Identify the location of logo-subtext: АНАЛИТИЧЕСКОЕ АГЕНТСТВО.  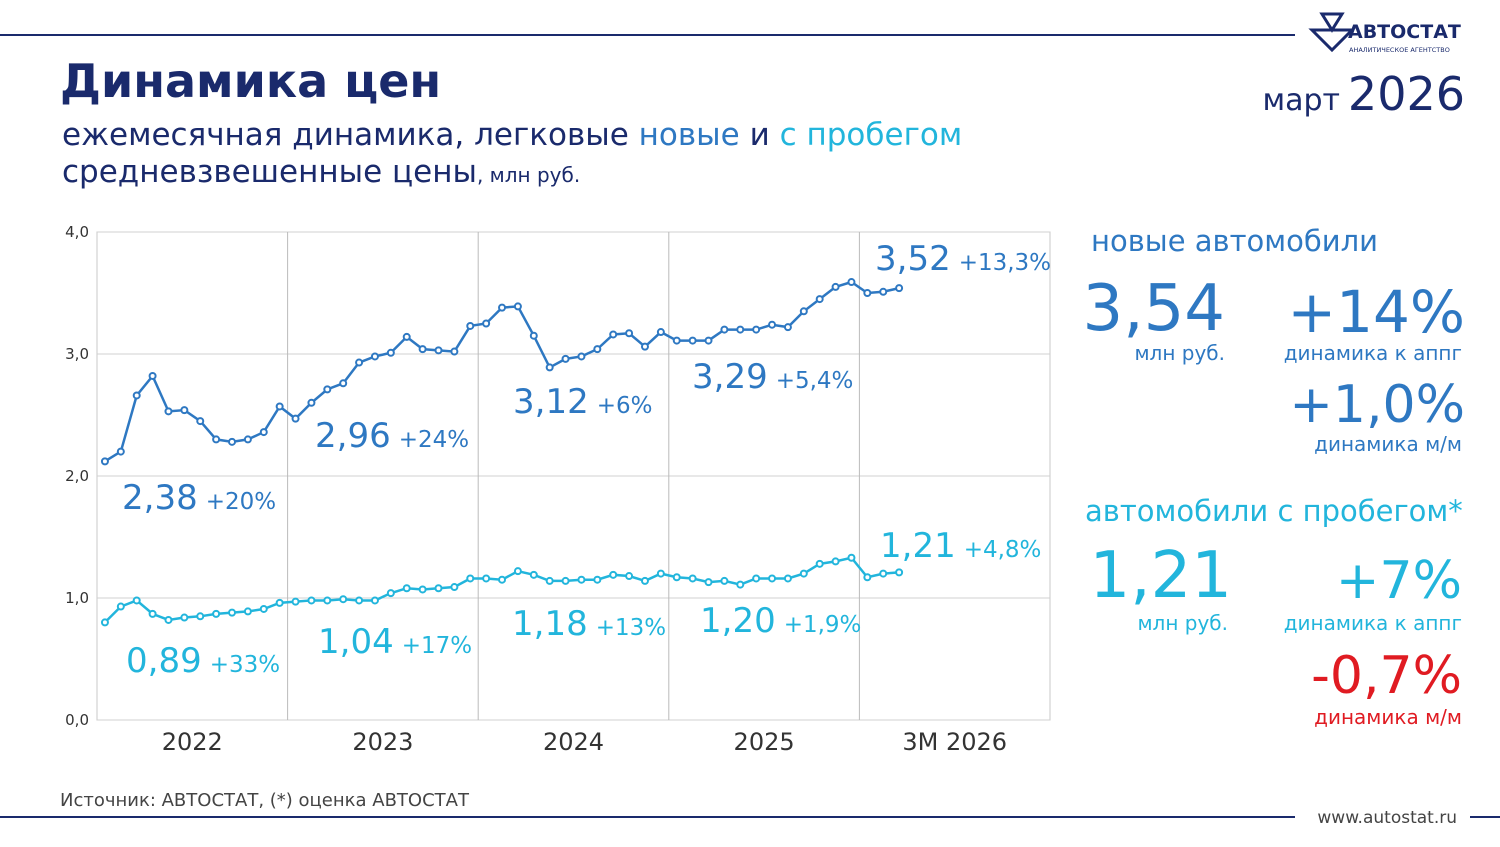
(1399, 50).